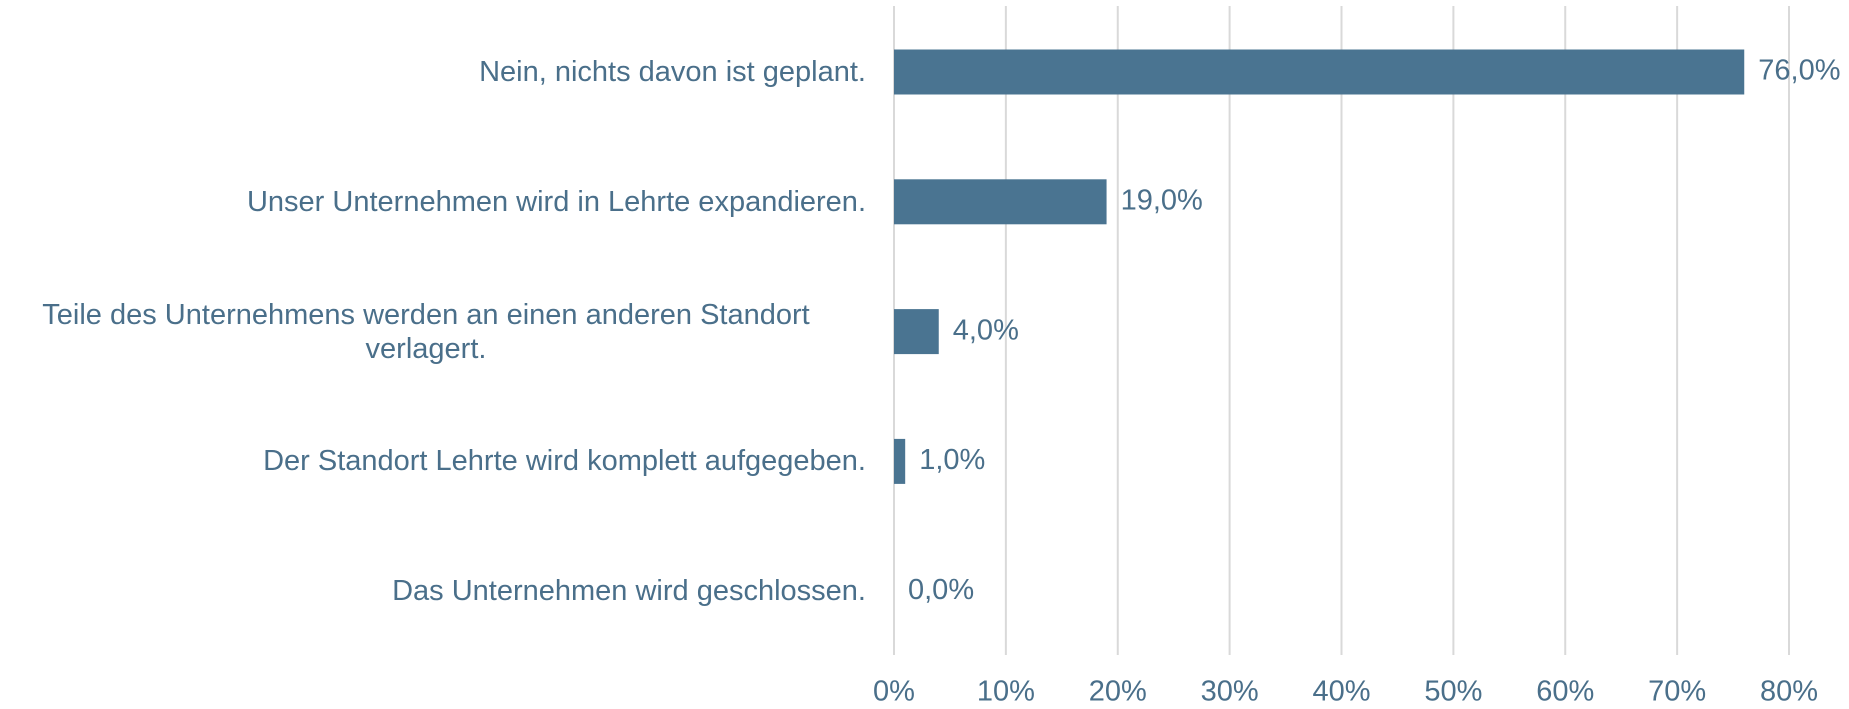 The image size is (1849, 709). I want to click on x-tick-label: 40%, so click(1341, 692).